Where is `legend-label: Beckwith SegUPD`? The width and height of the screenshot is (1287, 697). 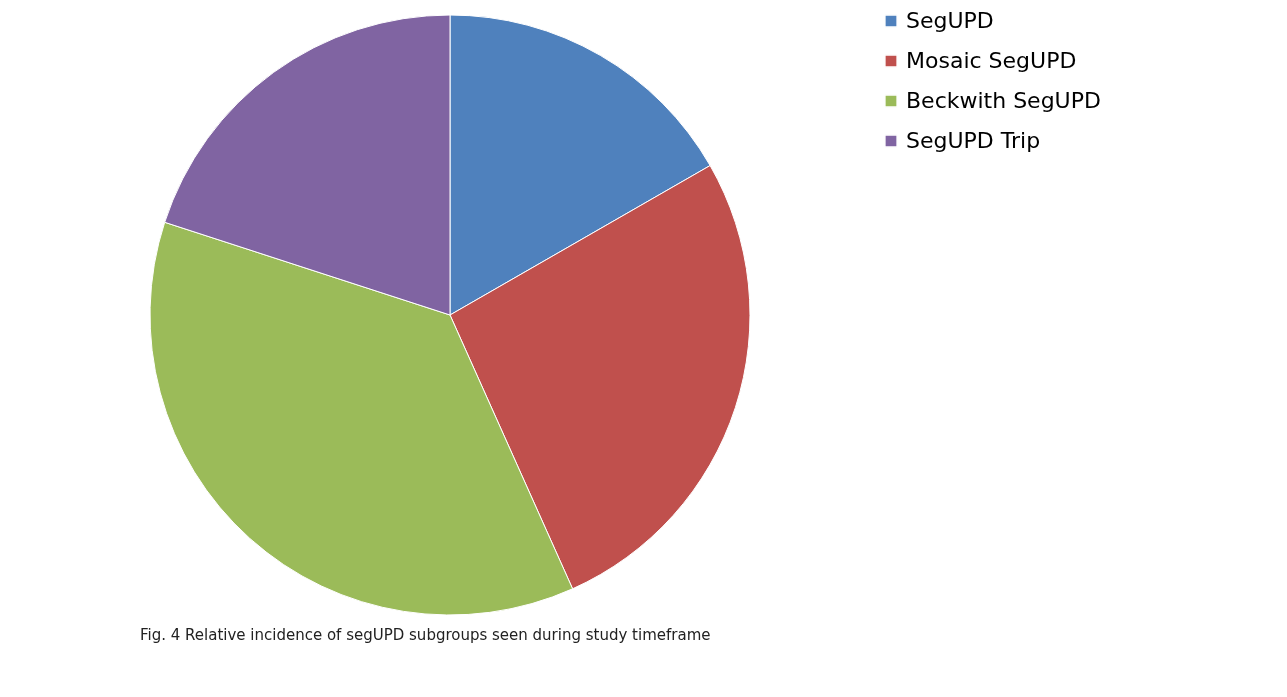 legend-label: Beckwith SegUPD is located at coordinates (1003, 100).